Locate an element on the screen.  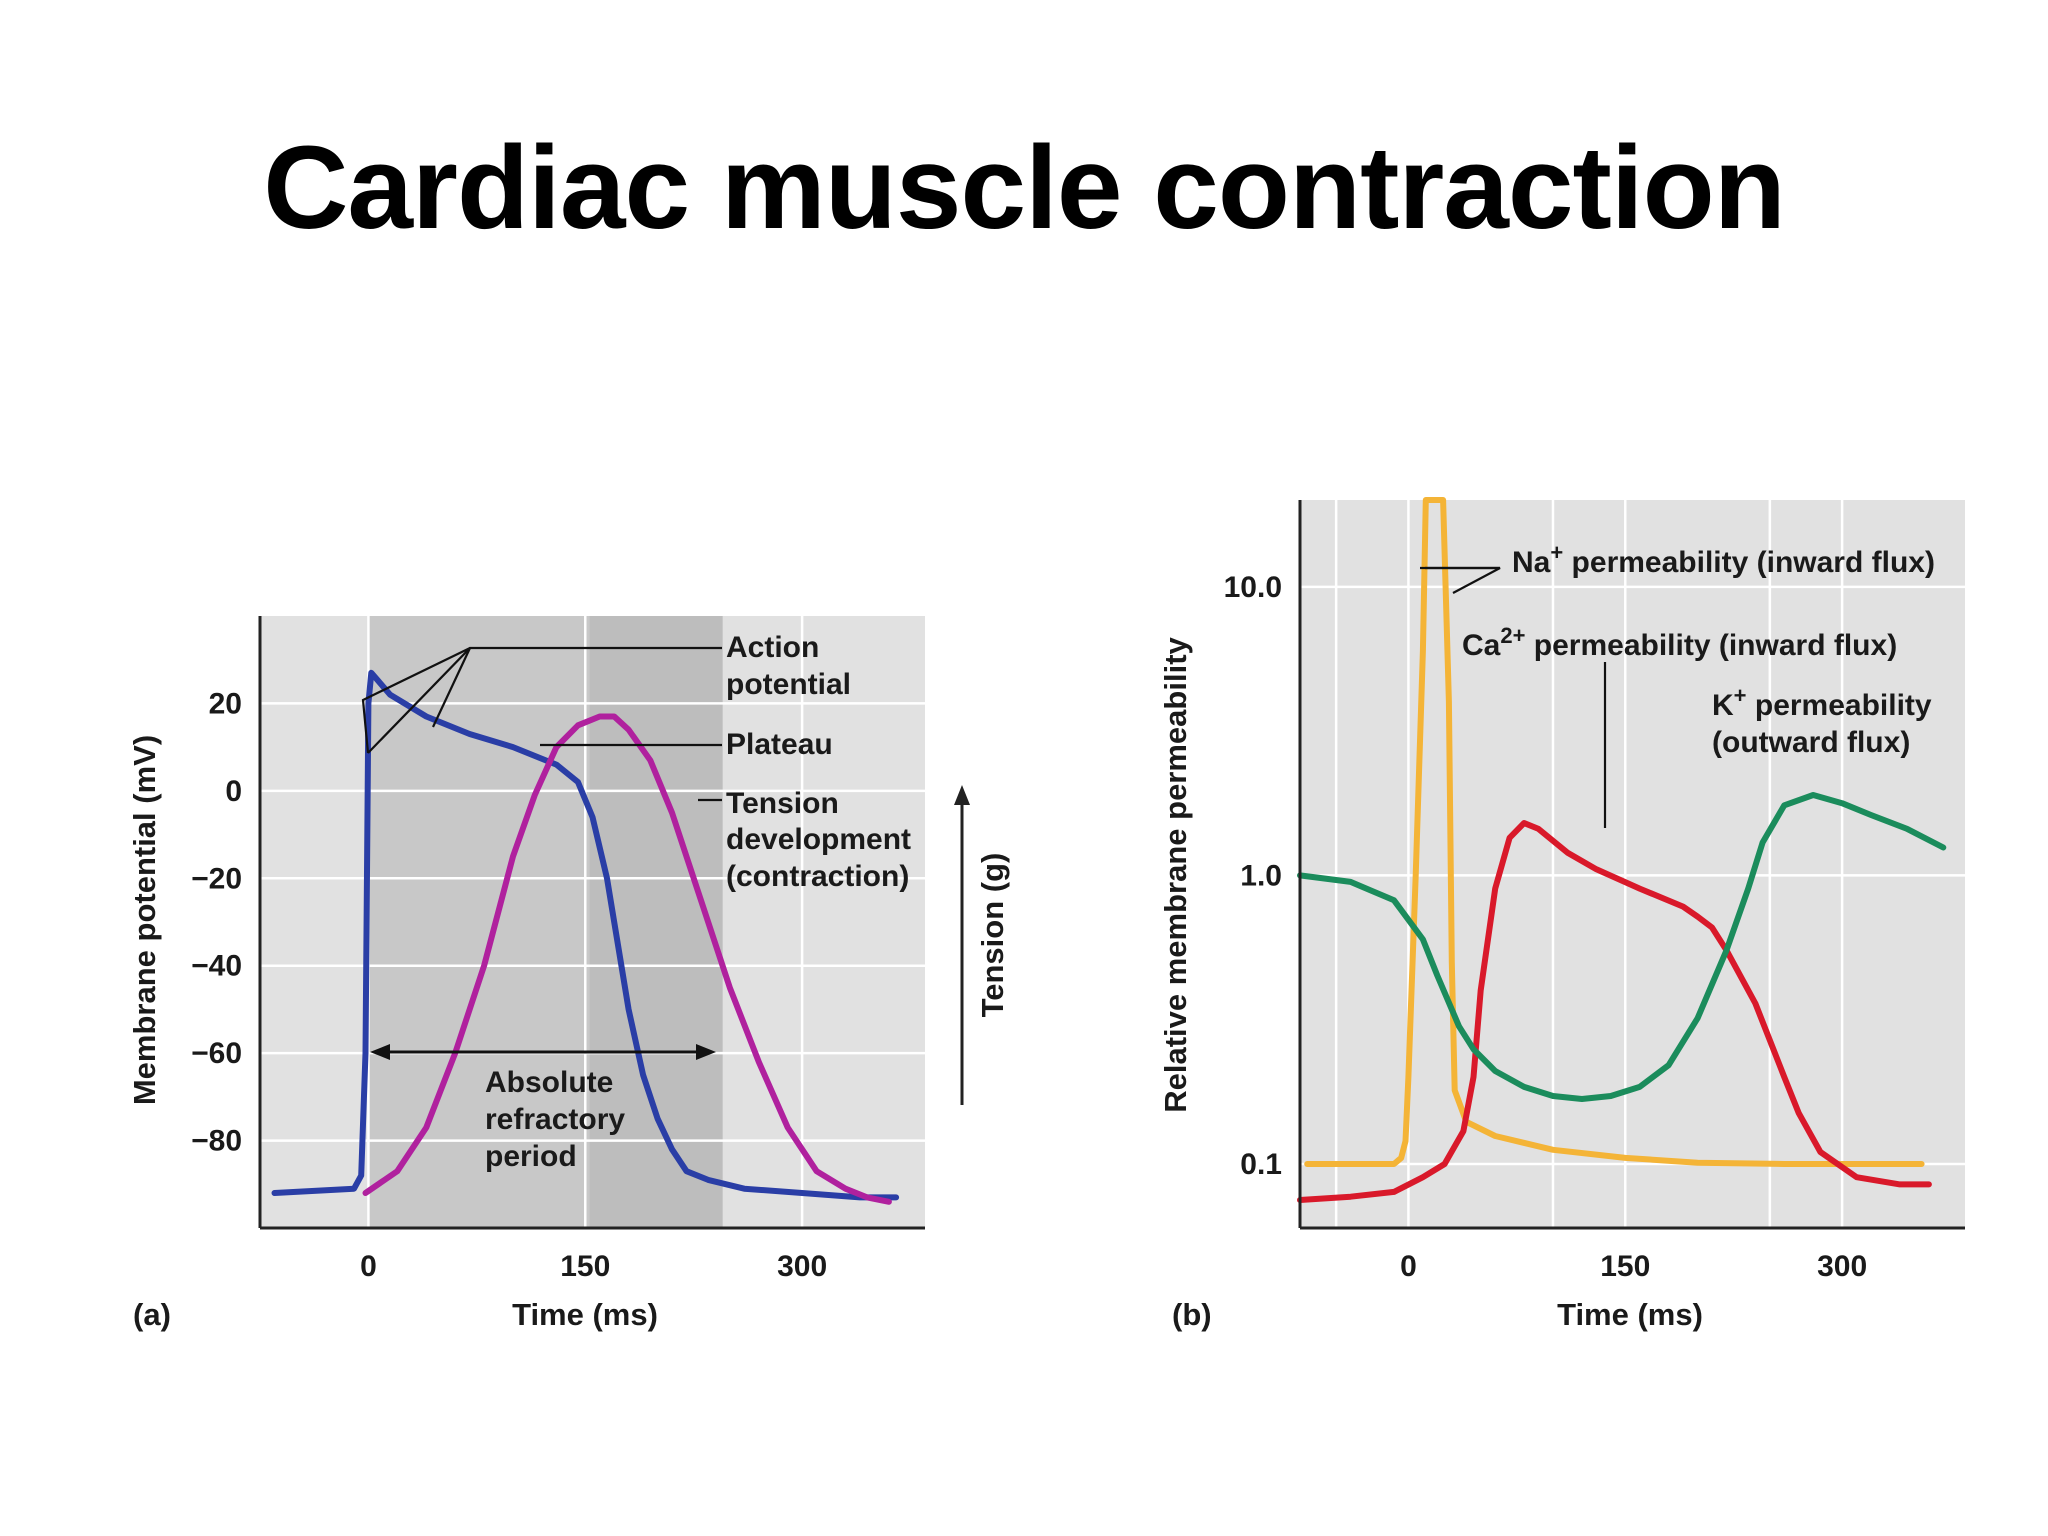
y-tick-label: −60 is located at coordinates (216, 1053).